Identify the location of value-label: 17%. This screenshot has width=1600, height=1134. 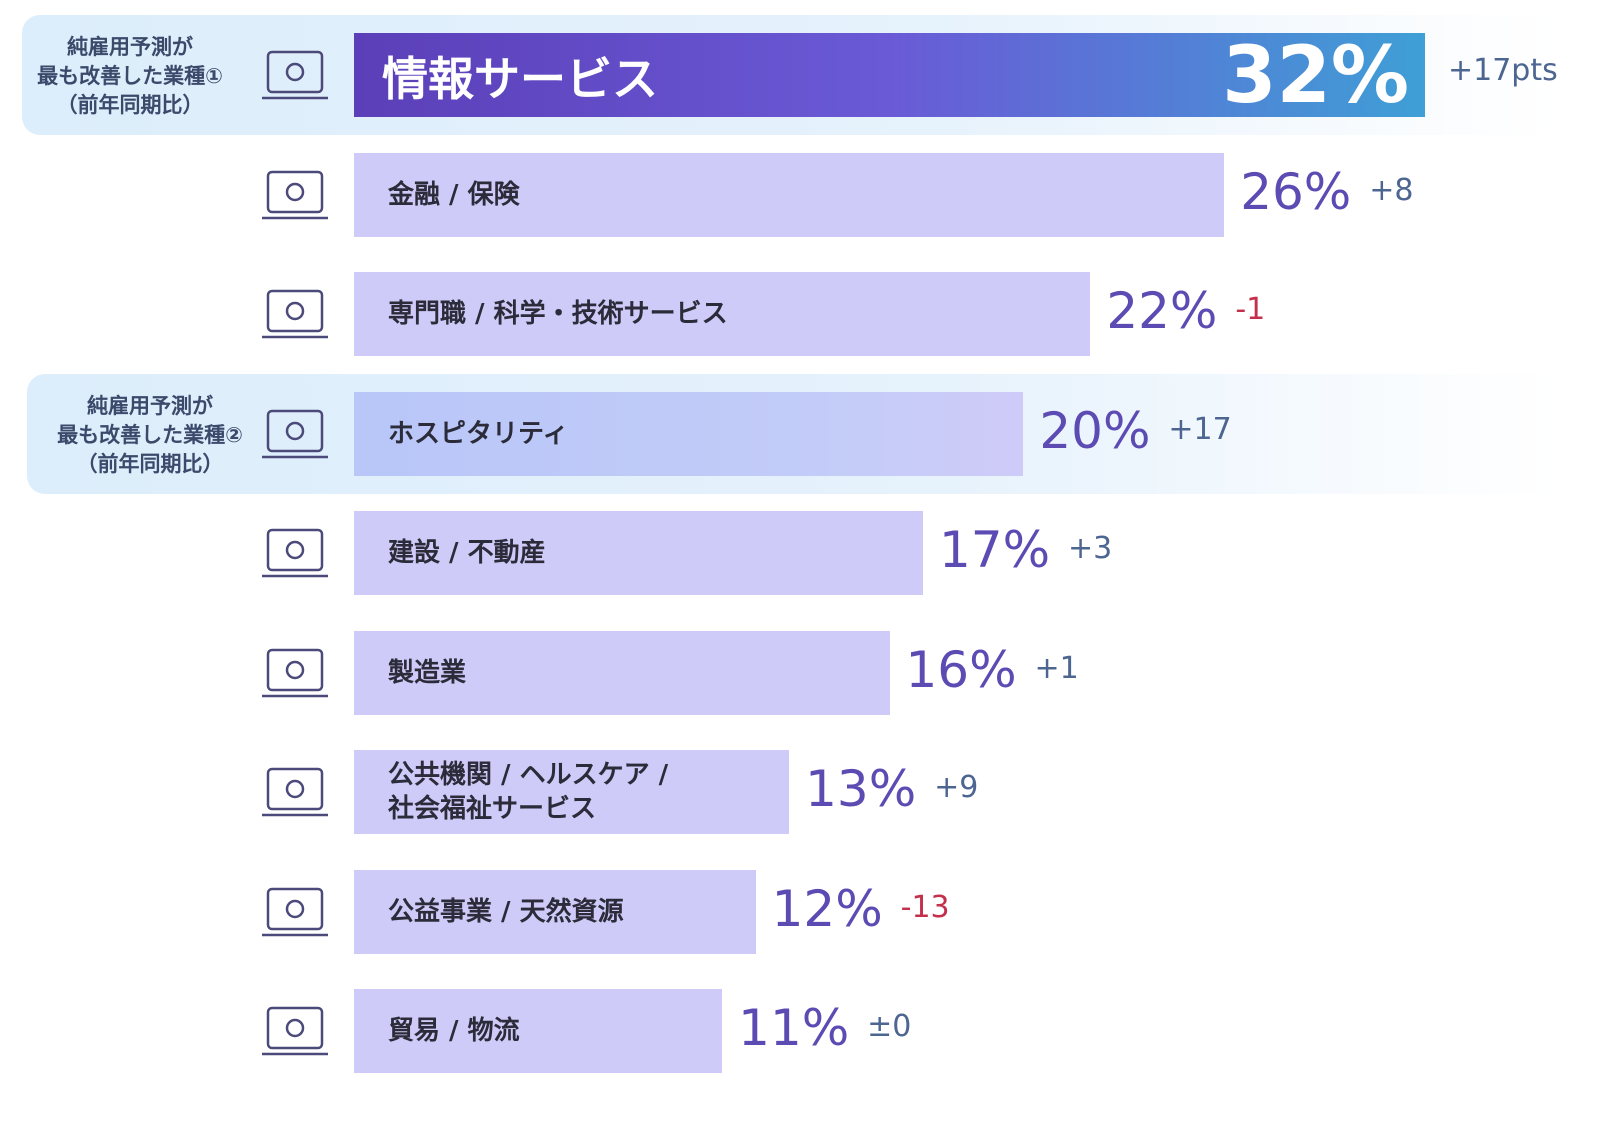
(994, 550).